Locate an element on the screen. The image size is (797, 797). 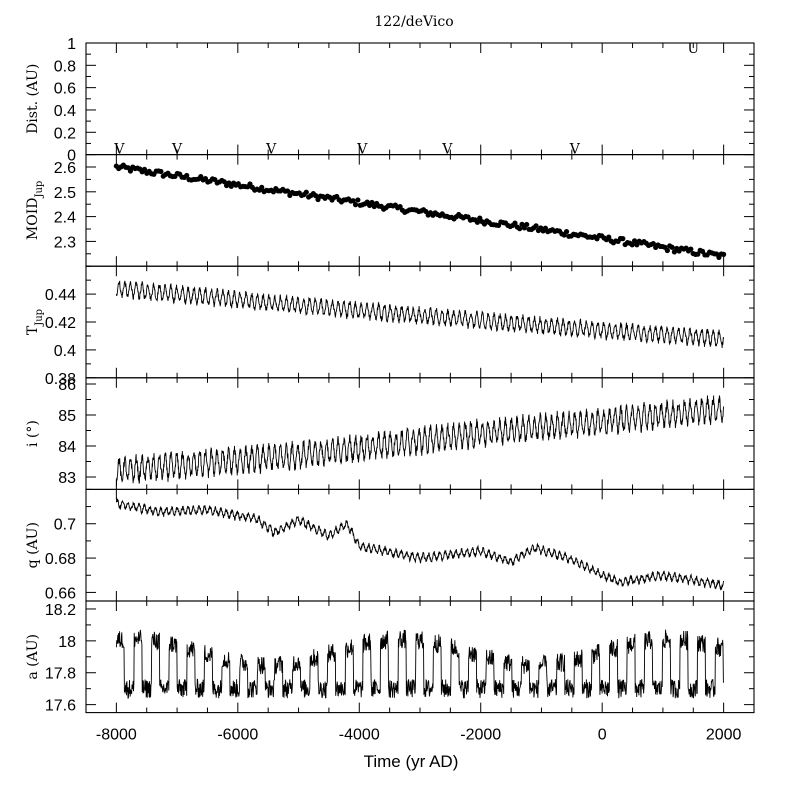
y-axis-label-moid: MOIDJup is located at coordinates (35, 210).